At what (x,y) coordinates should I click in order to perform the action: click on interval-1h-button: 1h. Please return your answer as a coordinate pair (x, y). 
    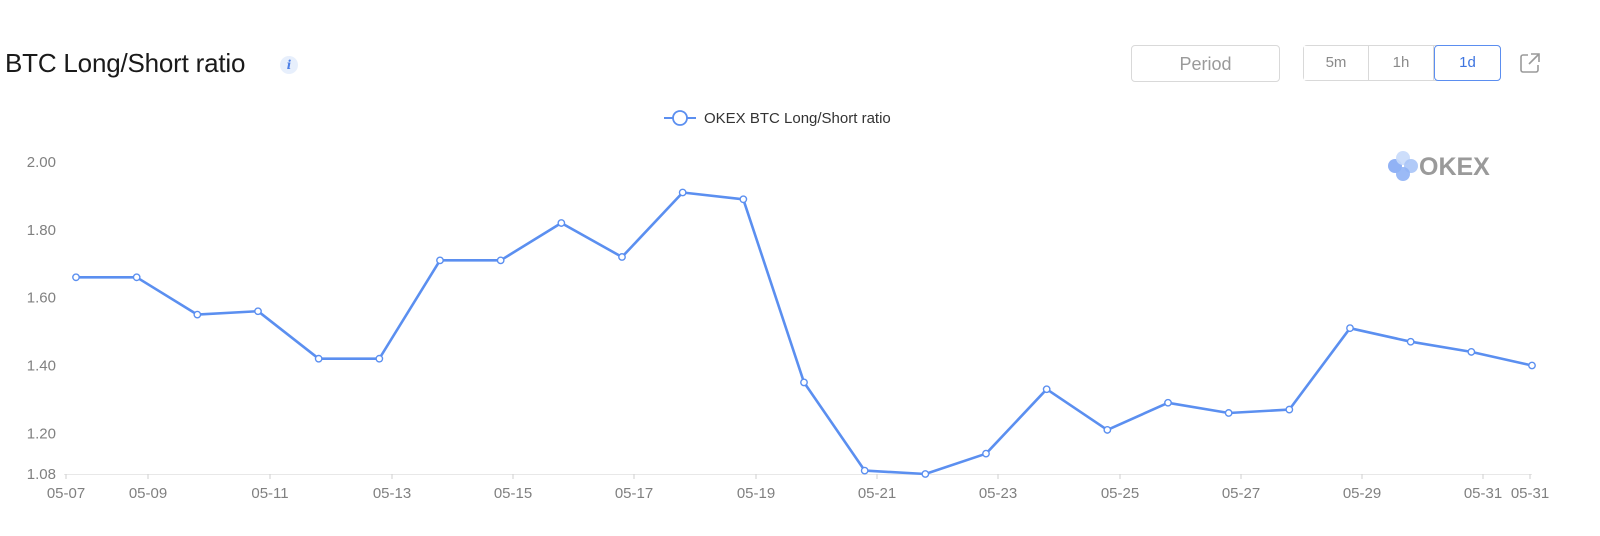
    Looking at the image, I should click on (1401, 63).